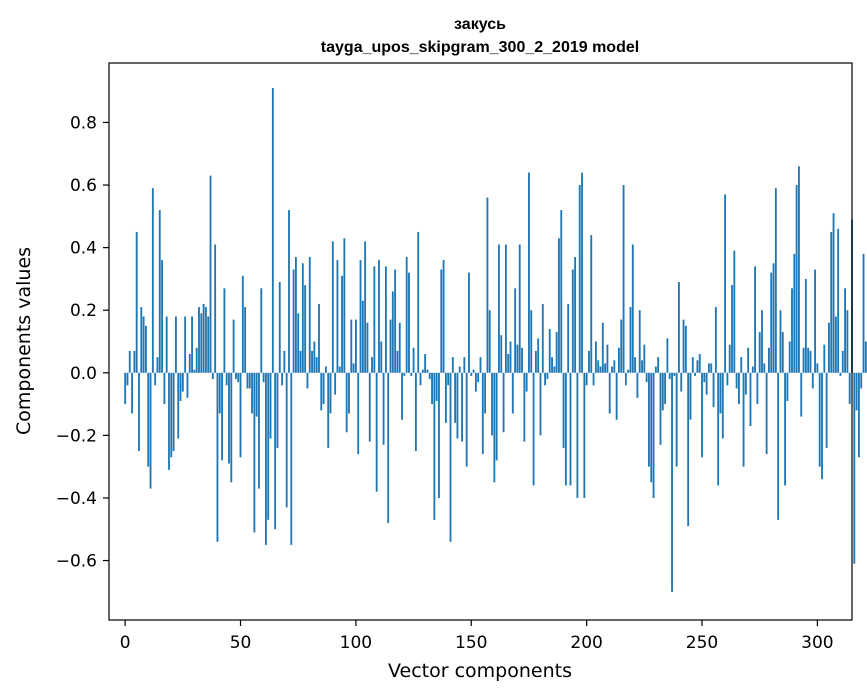  I want to click on x-axis-label: Vector components, so click(480, 671).